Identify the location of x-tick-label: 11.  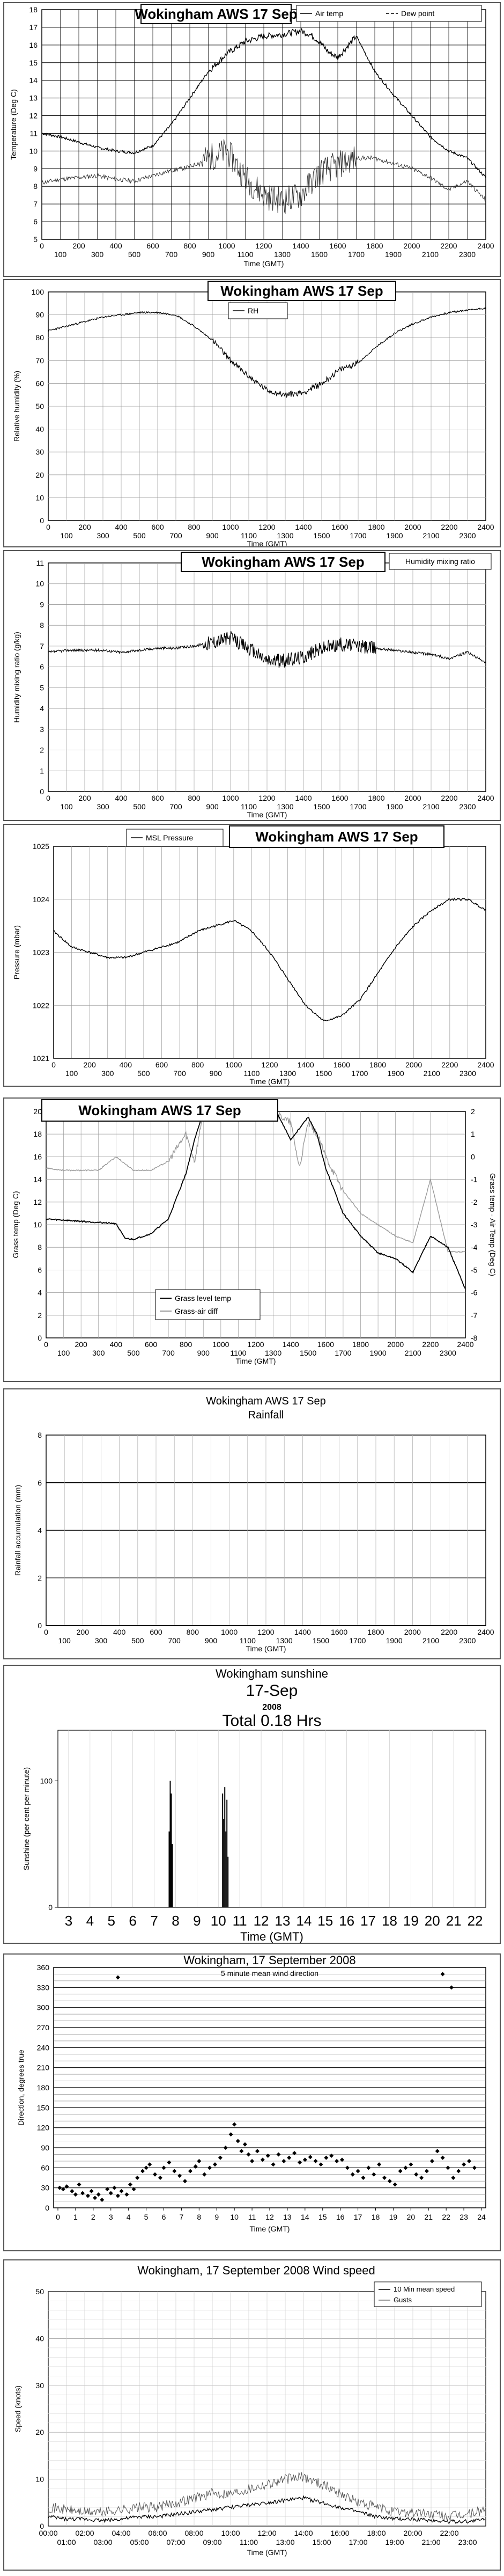
(252, 2217).